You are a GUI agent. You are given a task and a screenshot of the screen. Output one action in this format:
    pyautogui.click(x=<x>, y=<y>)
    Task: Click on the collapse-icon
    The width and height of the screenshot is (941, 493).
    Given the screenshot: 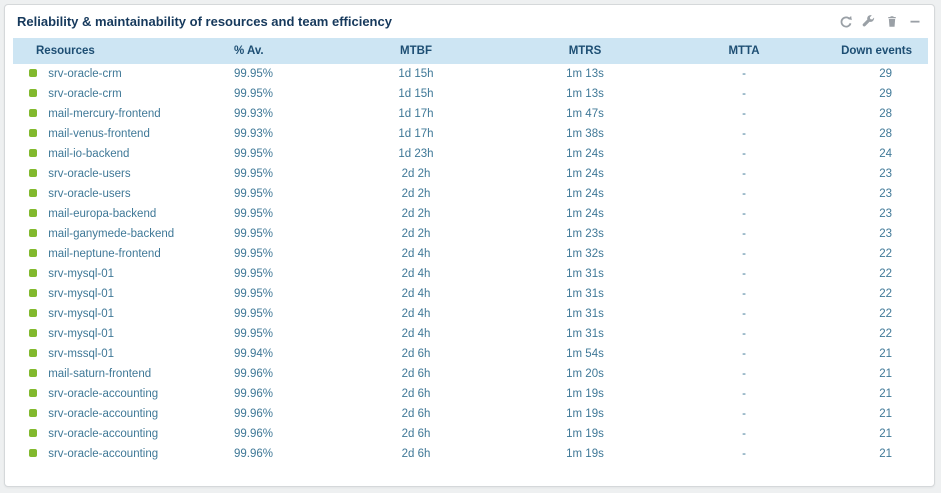 What is the action you would take?
    pyautogui.click(x=914, y=21)
    